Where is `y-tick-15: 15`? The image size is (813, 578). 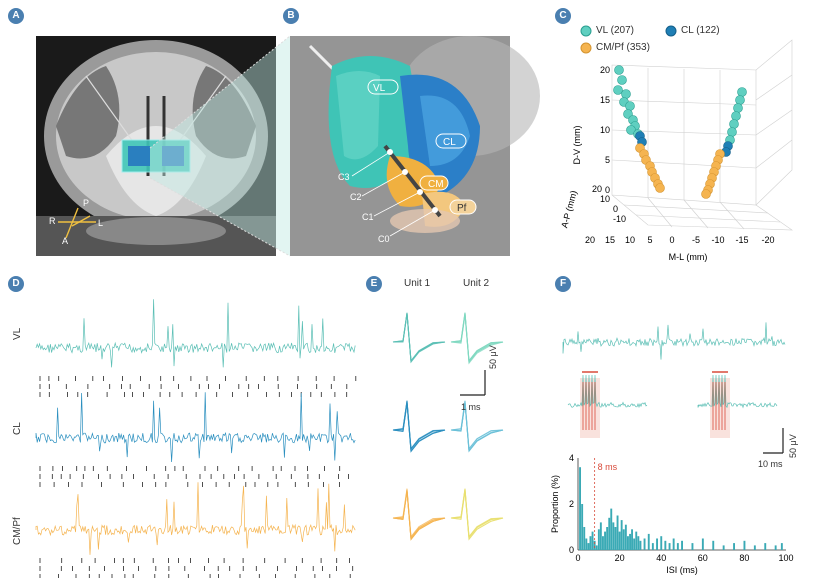
y-tick-15: 15 is located at coordinates (605, 100).